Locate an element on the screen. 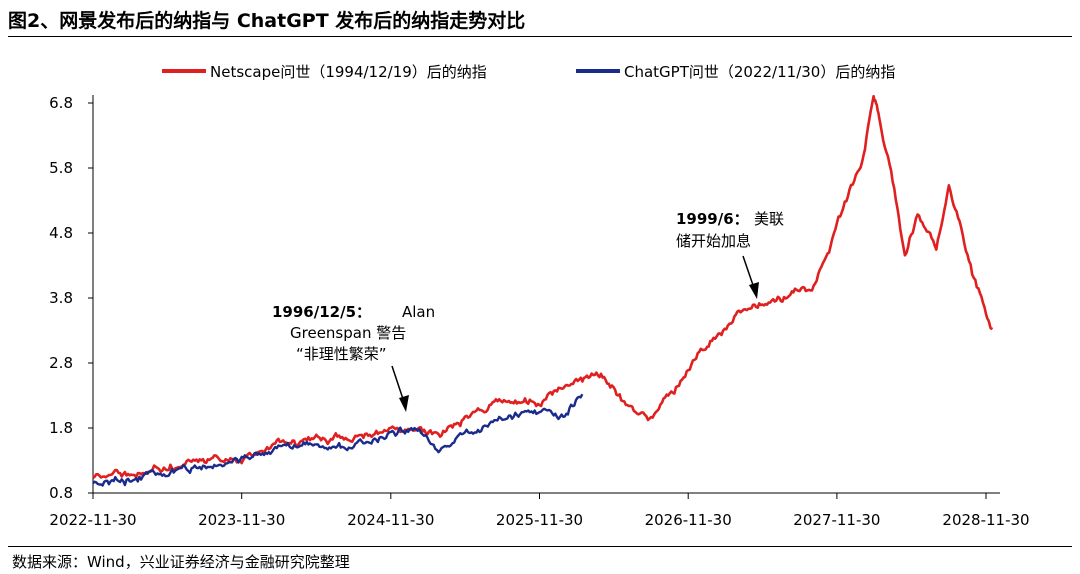 This screenshot has width=1080, height=574. y-tick-label: 3.8 is located at coordinates (61, 298).